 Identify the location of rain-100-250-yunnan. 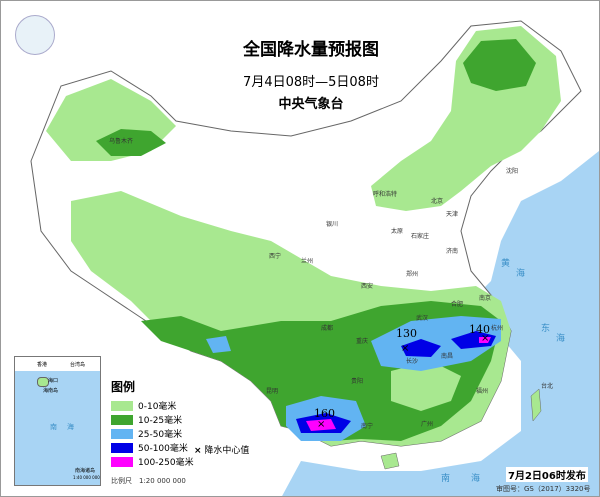
(321, 425).